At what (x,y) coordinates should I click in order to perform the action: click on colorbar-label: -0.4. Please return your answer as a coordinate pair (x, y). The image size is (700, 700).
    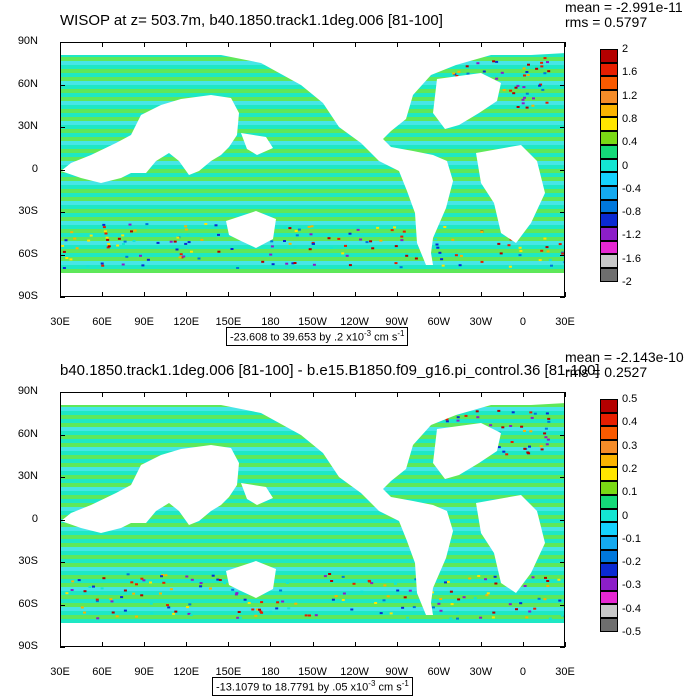
    Looking at the image, I should click on (631, 188).